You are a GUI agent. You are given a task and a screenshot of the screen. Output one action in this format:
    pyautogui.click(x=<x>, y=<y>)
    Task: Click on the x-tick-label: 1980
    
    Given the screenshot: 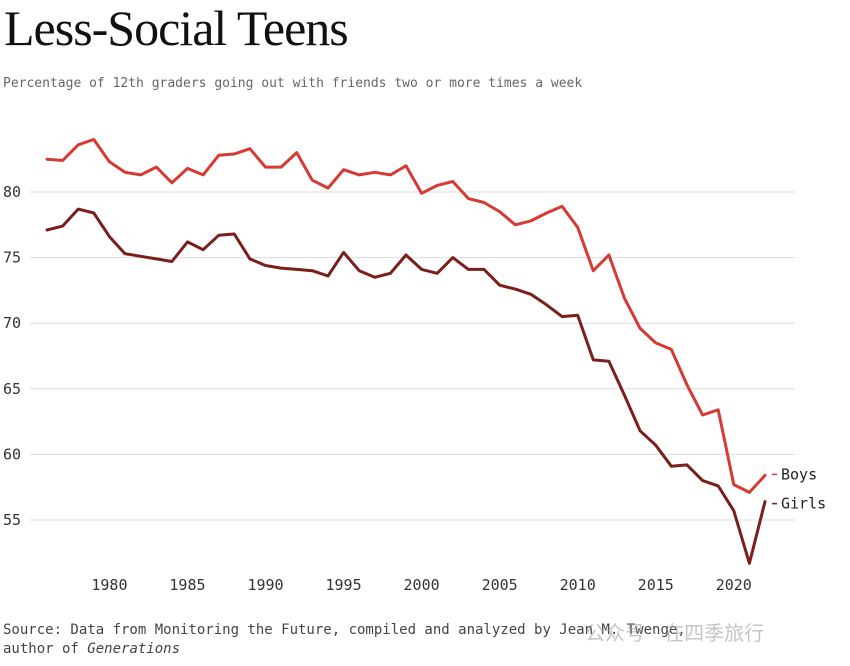 What is the action you would take?
    pyautogui.click(x=109, y=585)
    